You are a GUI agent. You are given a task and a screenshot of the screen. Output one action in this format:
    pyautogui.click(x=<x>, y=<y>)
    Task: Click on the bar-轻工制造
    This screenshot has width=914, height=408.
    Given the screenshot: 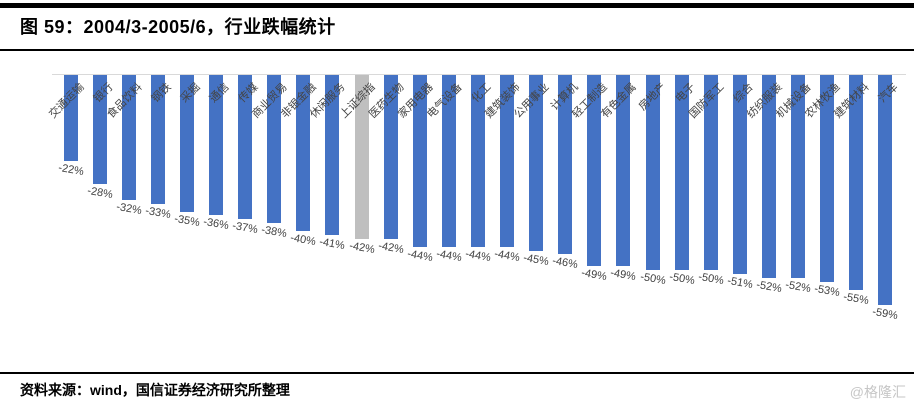 What is the action you would take?
    pyautogui.click(x=594, y=171)
    